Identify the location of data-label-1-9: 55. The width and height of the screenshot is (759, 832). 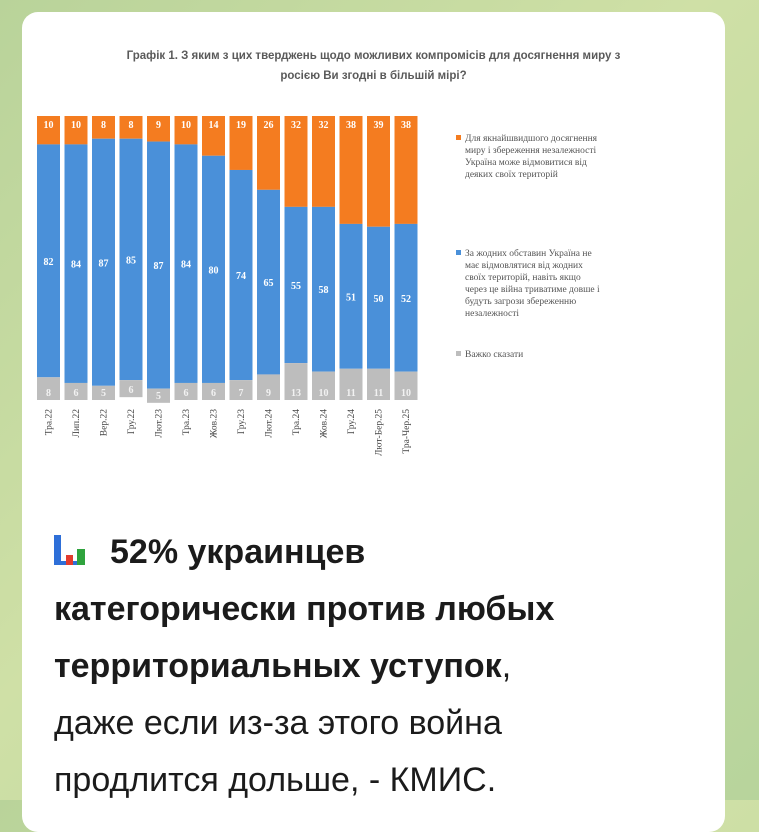
(296, 286).